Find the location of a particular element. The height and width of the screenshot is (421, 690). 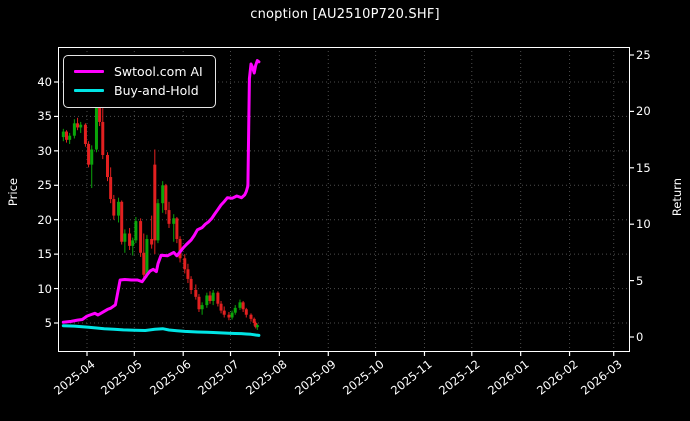

price-tick-label: 20 is located at coordinates (44, 219).